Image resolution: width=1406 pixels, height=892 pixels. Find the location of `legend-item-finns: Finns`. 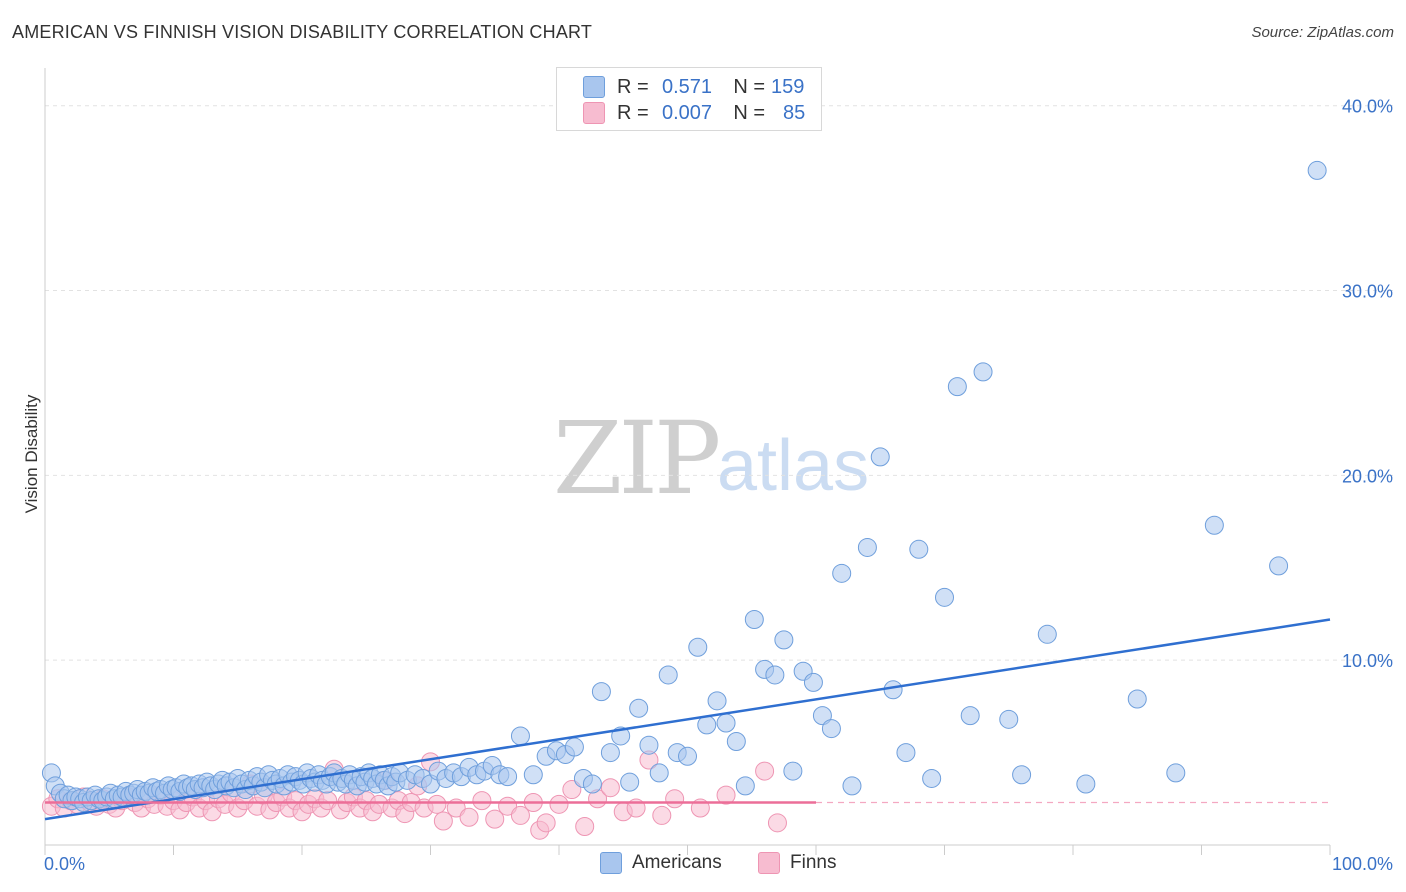

legend-item-finns: Finns is located at coordinates (797, 863).